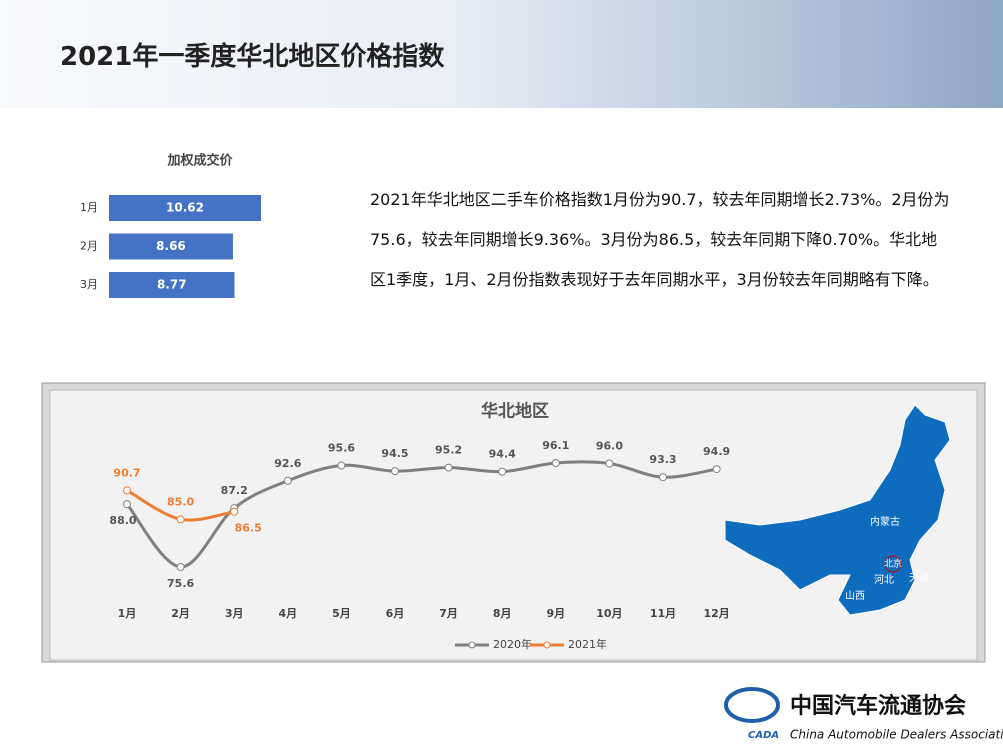  Describe the element at coordinates (180, 501) in the screenshot. I see `data-label: 85.0` at that location.